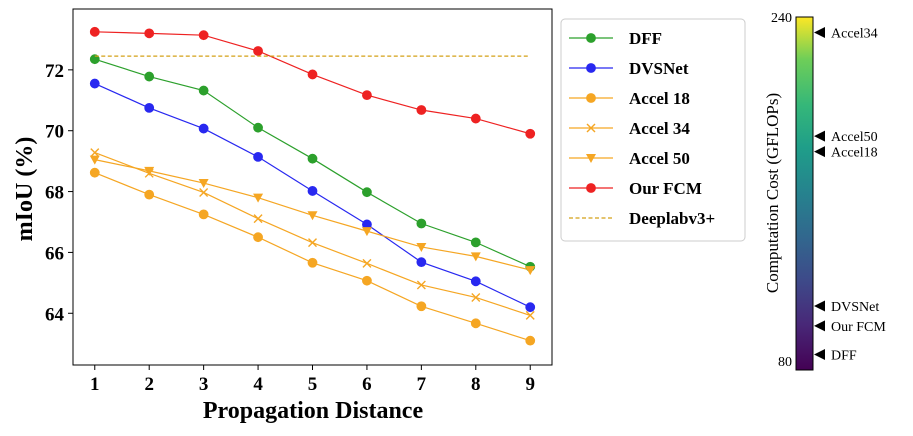  I want to click on legend-label-accel-18: Accel 18, so click(659, 98).